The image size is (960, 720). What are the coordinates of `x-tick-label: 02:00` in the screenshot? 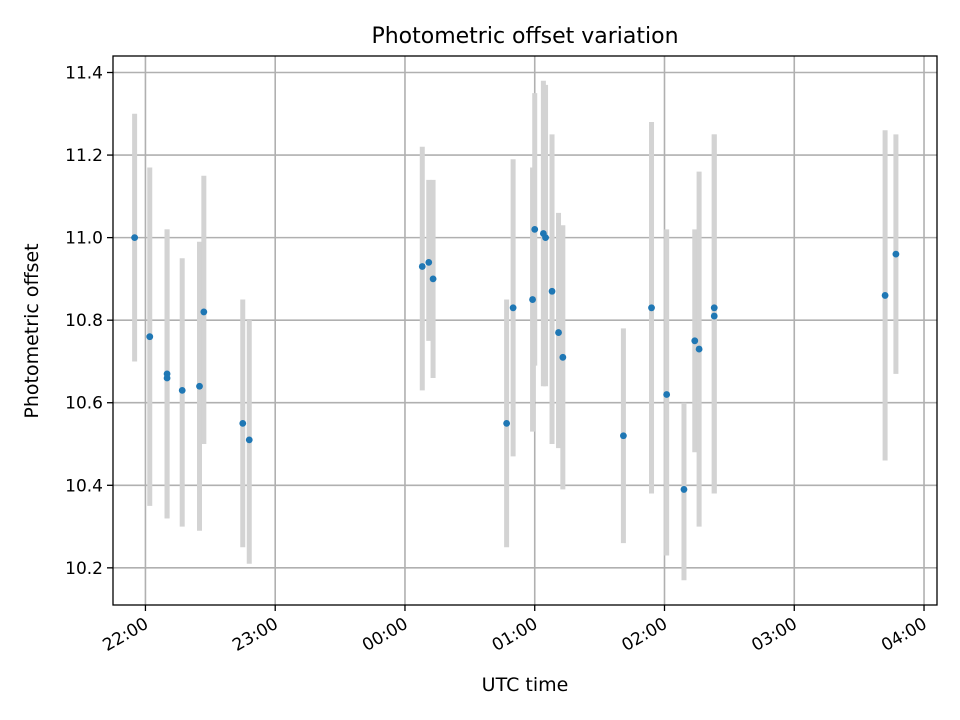 It's located at (645, 635).